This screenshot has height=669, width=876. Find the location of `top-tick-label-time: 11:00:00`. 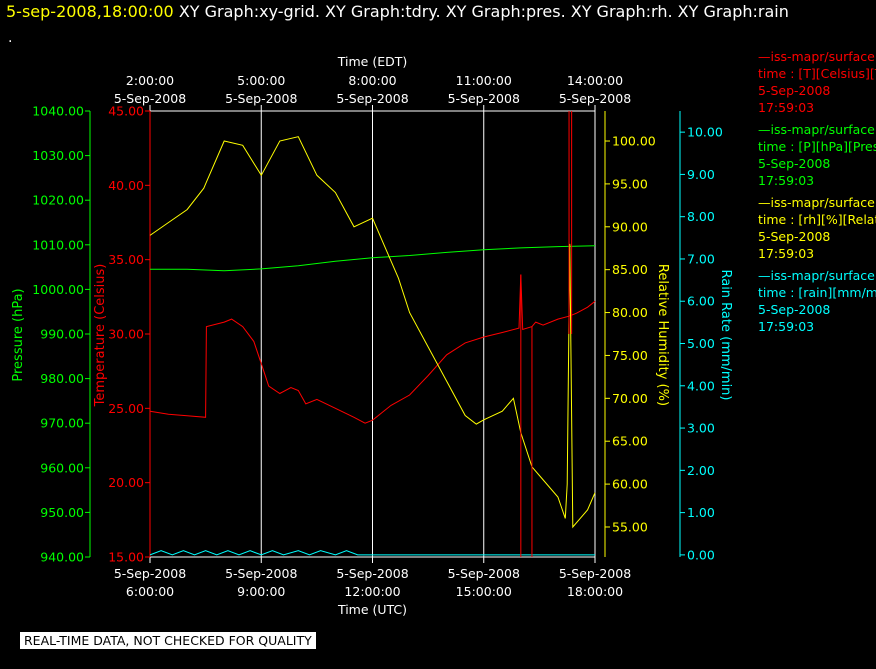

top-tick-label-time: 11:00:00 is located at coordinates (484, 80).